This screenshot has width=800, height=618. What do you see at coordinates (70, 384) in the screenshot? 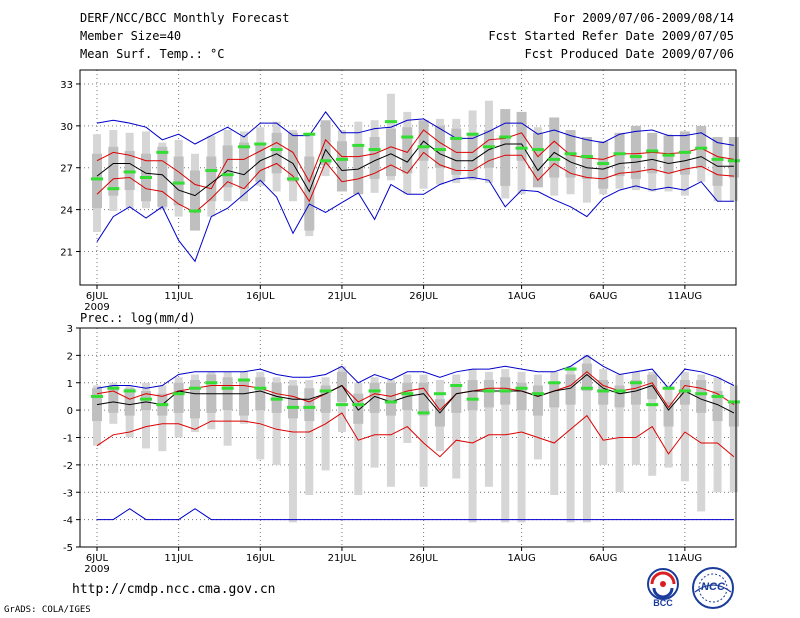
I see `y-tick-label: 1` at bounding box center [70, 384].